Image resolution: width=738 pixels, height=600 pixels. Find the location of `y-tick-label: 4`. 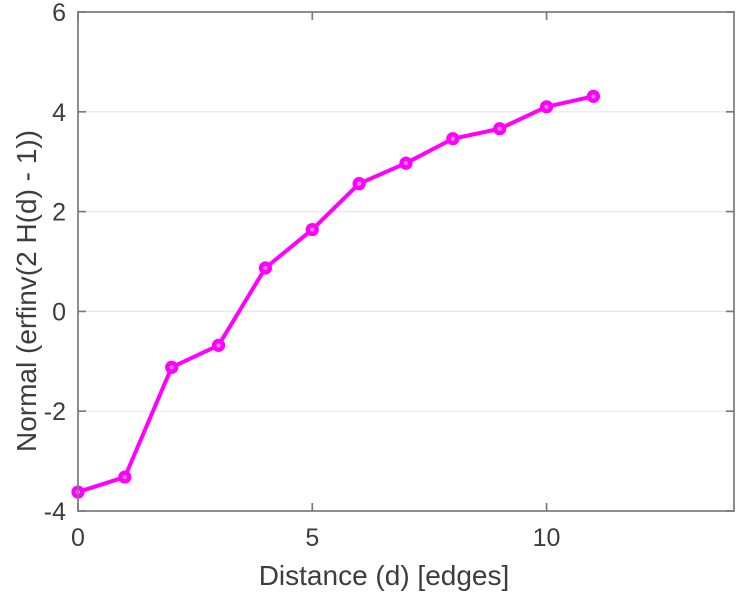

y-tick-label: 4 is located at coordinates (59, 113).